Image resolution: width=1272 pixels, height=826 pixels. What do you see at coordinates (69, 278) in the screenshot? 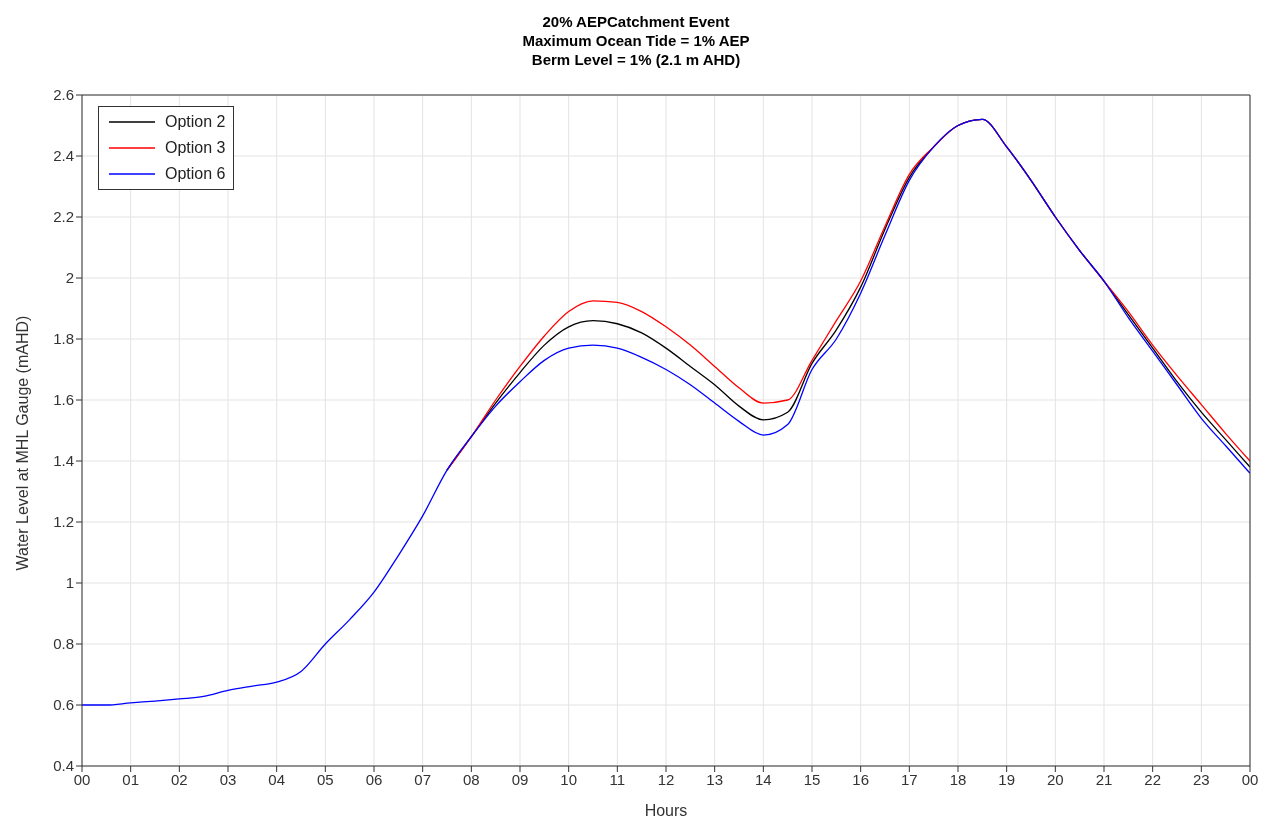
I see `y-tick-label: 2` at bounding box center [69, 278].